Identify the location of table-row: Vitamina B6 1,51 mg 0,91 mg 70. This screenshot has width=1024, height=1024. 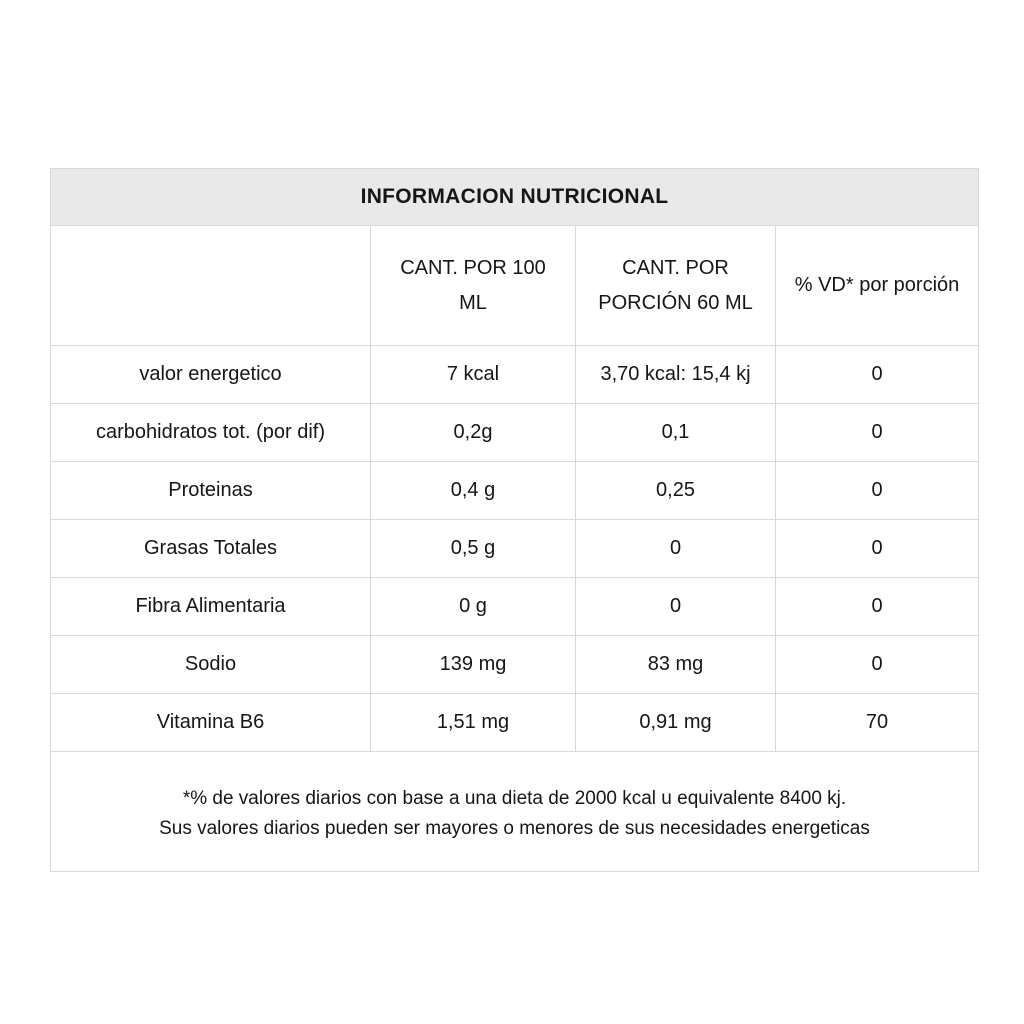
(514, 722).